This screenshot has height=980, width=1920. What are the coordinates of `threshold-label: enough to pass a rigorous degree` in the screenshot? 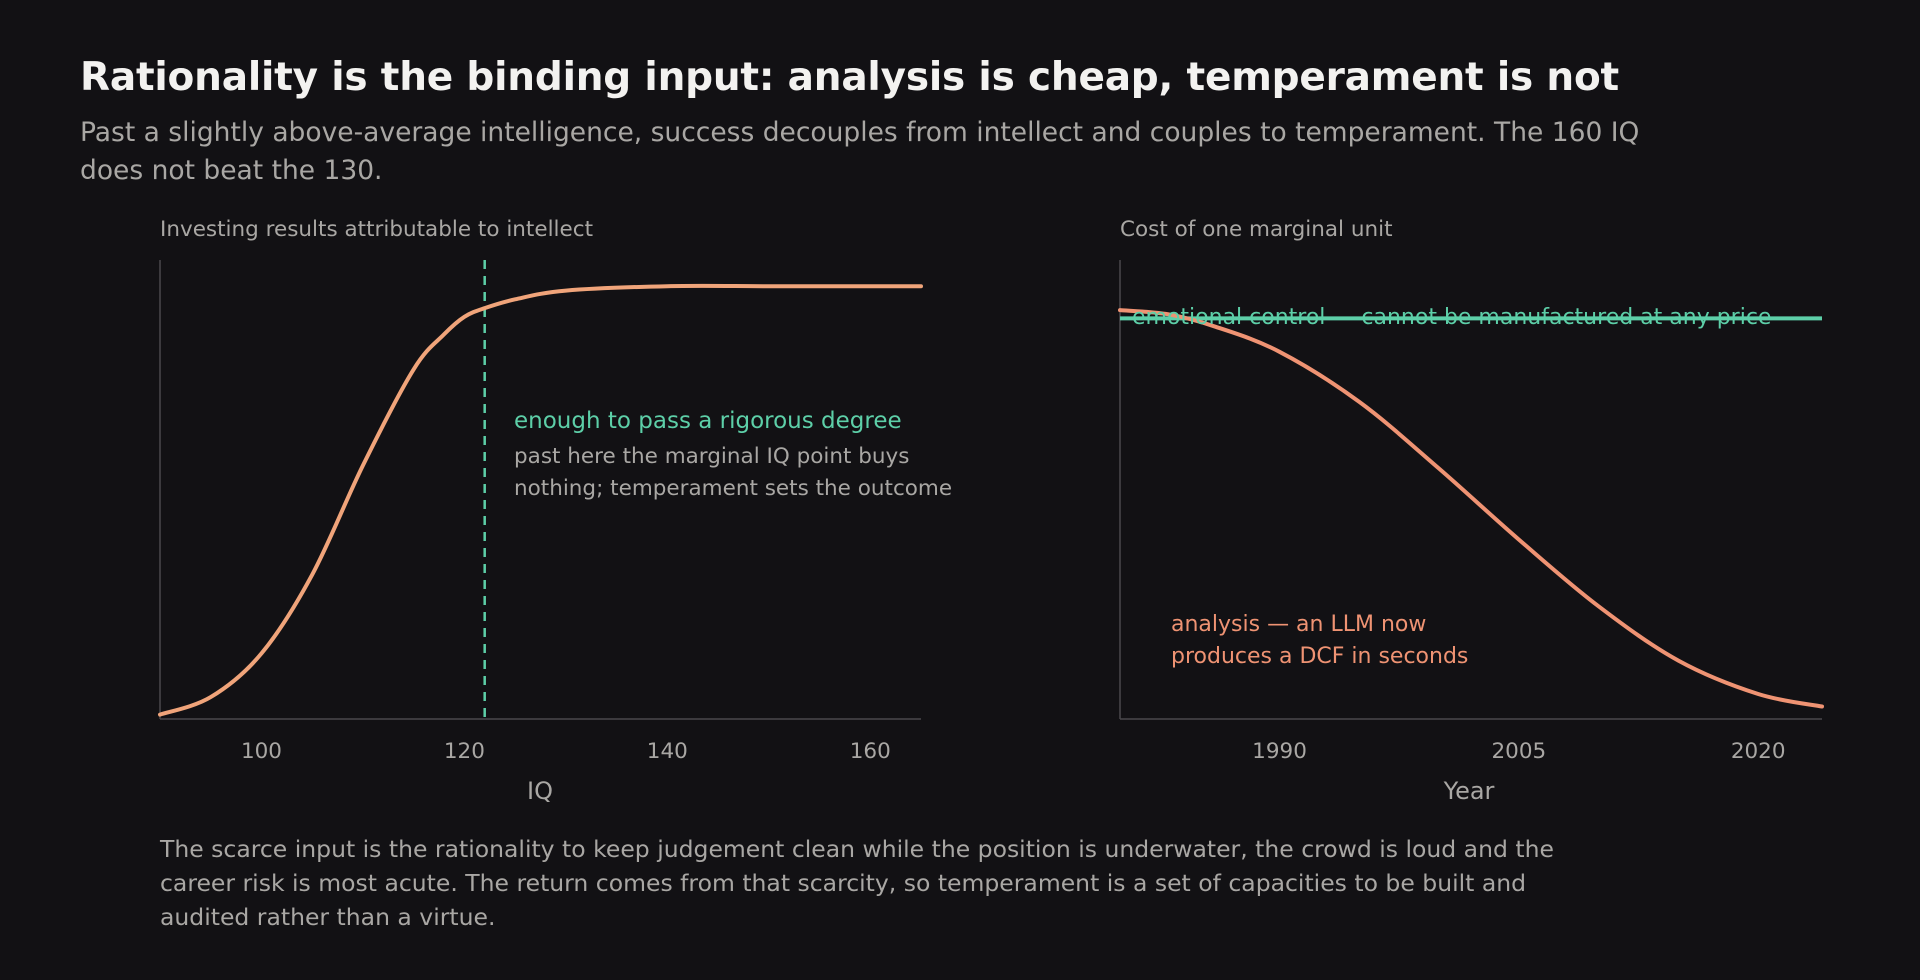 It's located at (708, 421).